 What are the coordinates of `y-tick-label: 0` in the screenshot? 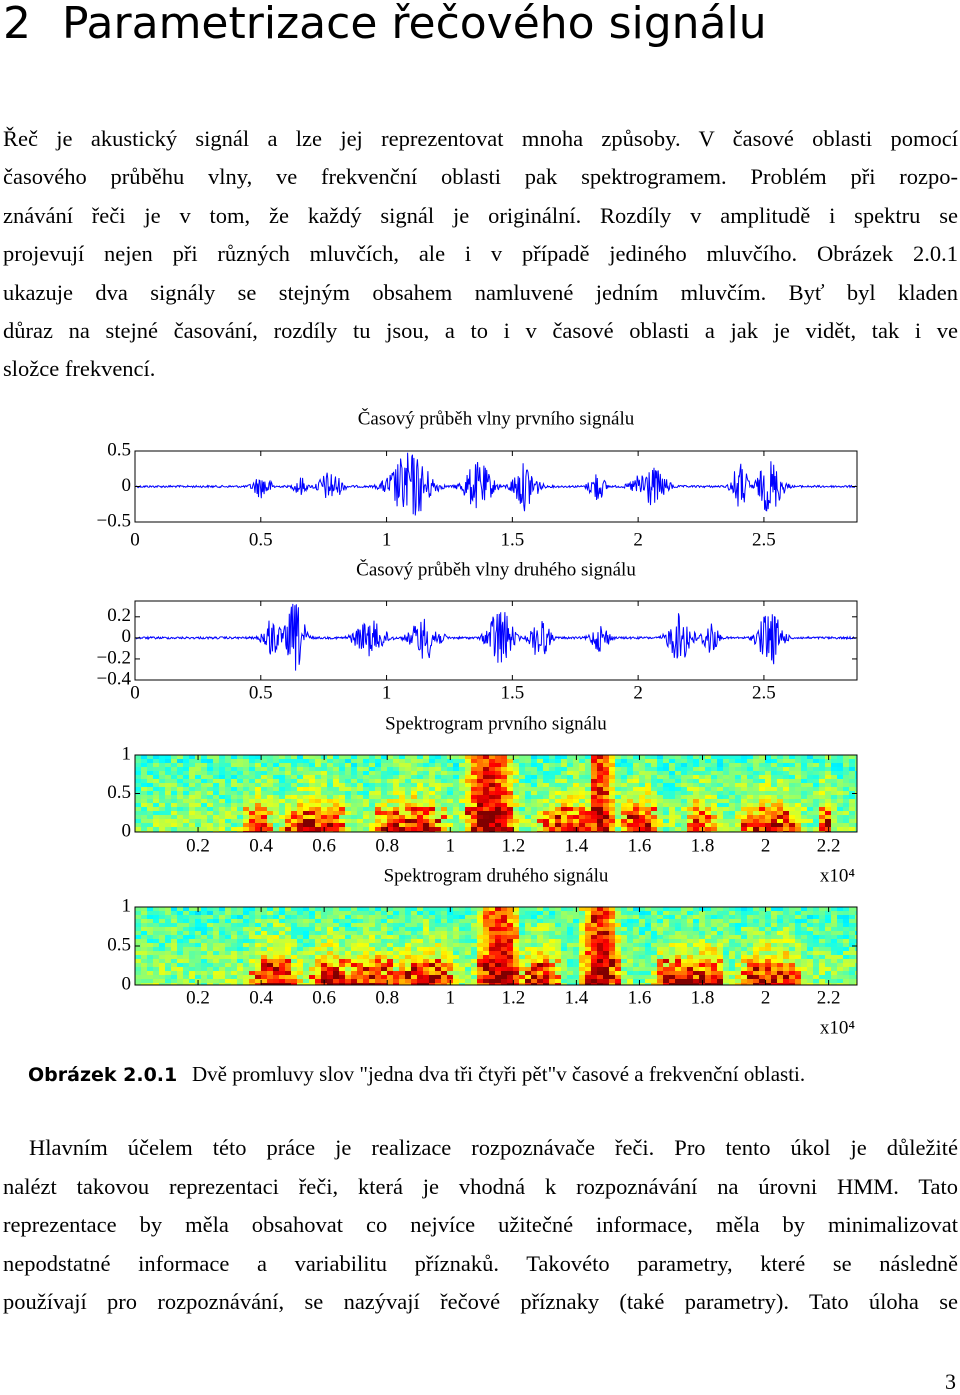 It's located at (127, 485).